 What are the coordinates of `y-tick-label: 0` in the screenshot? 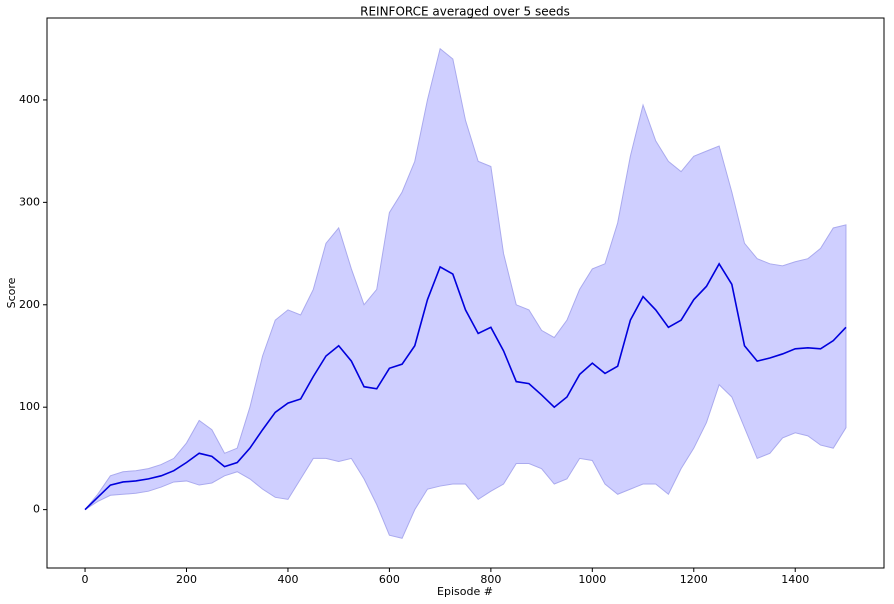 It's located at (36, 509).